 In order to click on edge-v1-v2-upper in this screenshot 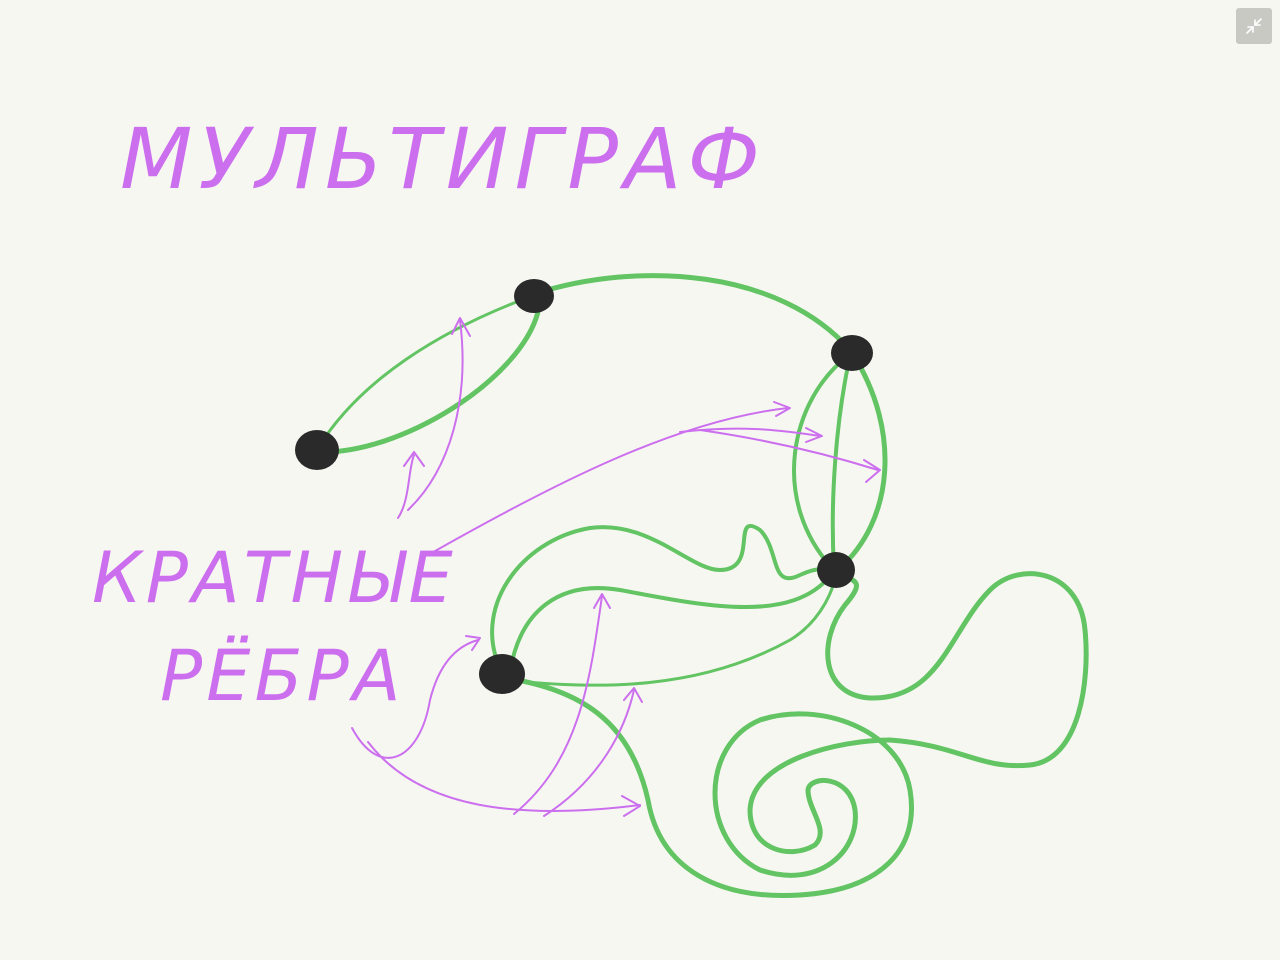, I will do `click(425, 372)`.